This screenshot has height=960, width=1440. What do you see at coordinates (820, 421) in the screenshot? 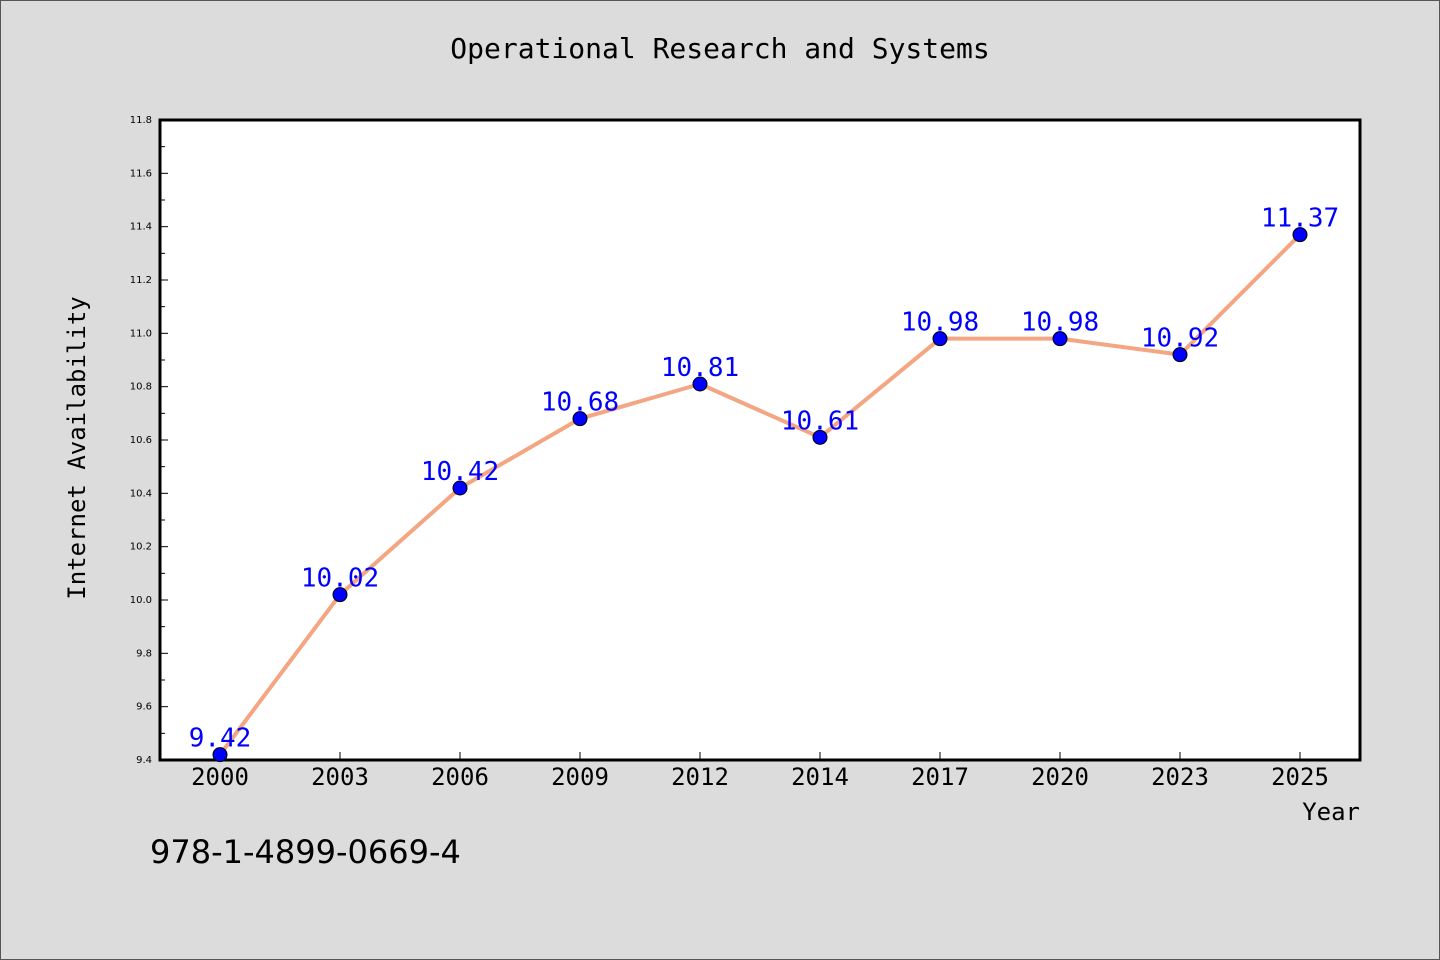
I see `data-label: 10.61` at bounding box center [820, 421].